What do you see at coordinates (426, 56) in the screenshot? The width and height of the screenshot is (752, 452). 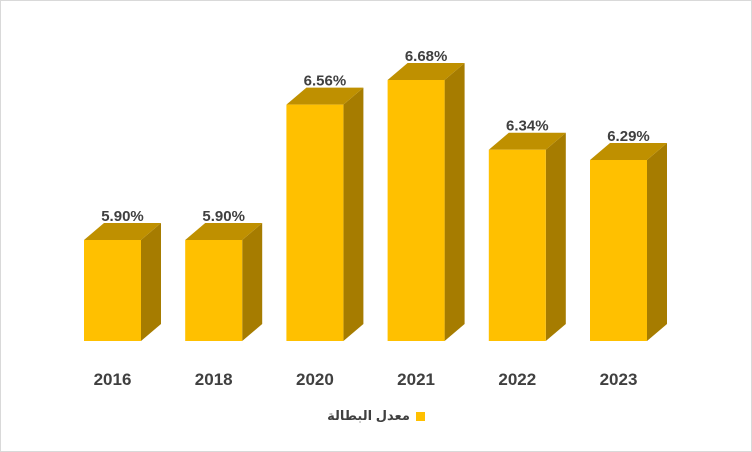 I see `data-label: 6.68%` at bounding box center [426, 56].